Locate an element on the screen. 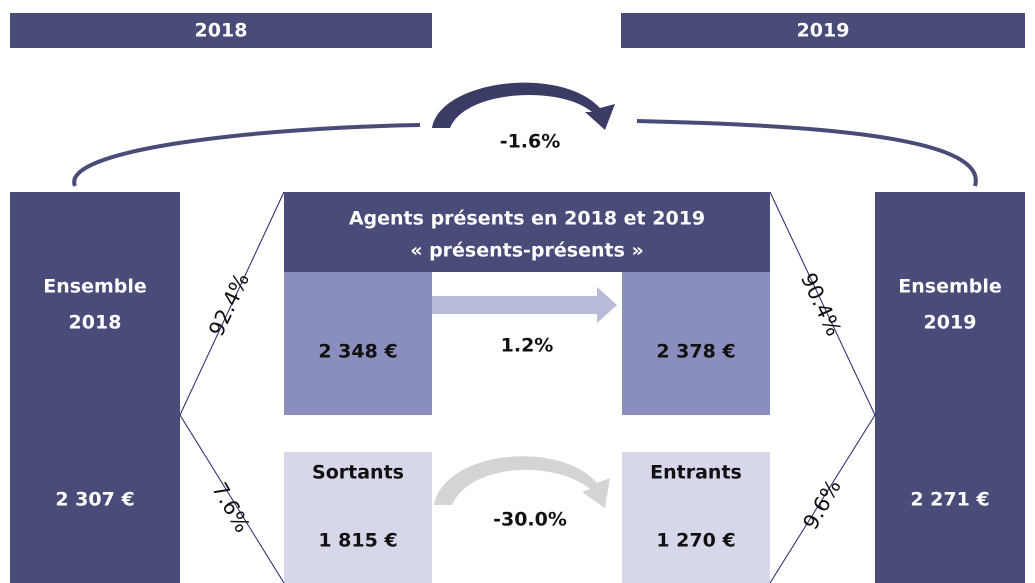 Image resolution: width=1035 pixels, height=583 pixels. column-label: 2019 is located at coordinates (950, 323).